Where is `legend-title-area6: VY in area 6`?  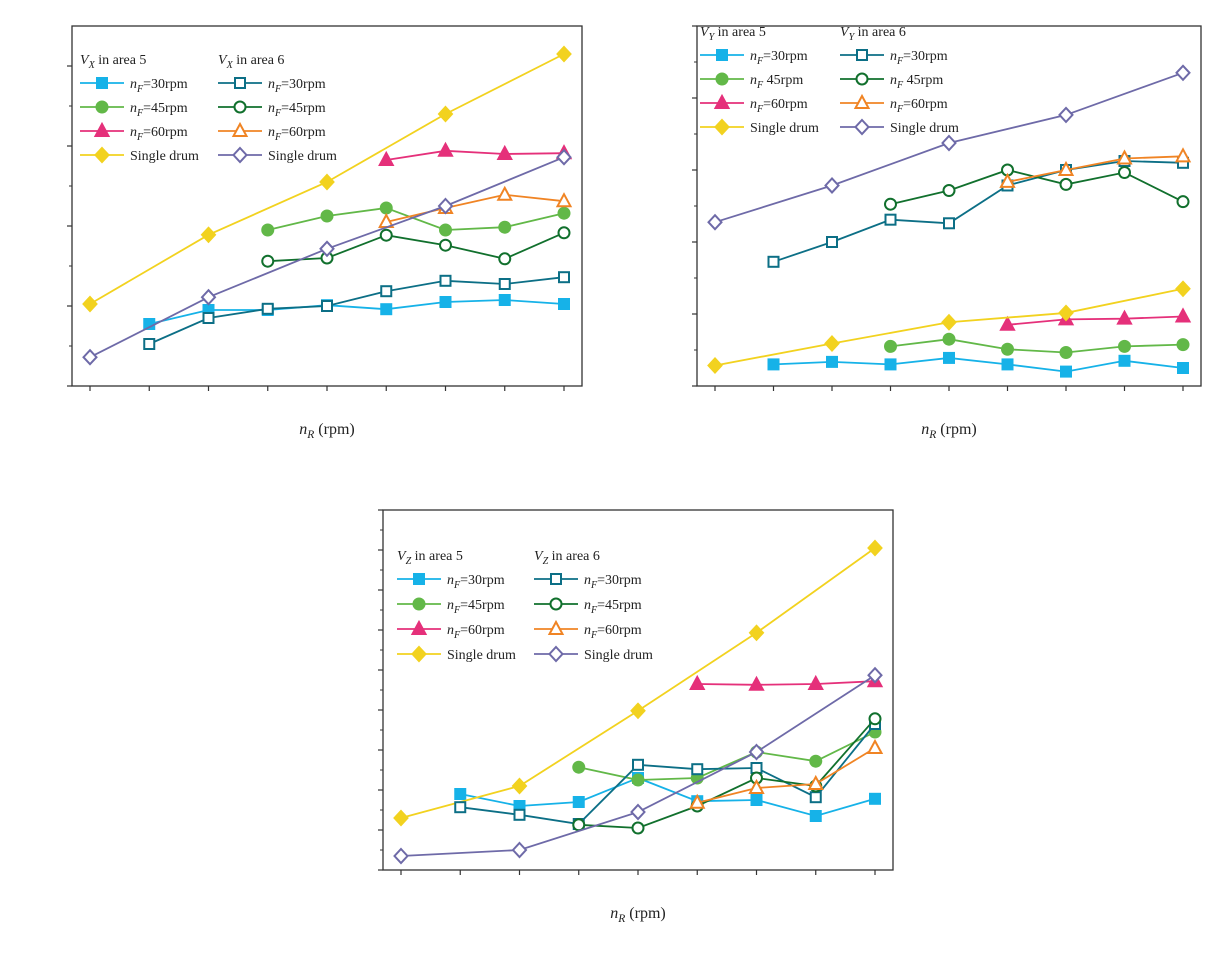
legend-title-area6: VY in area 6 is located at coordinates (873, 34).